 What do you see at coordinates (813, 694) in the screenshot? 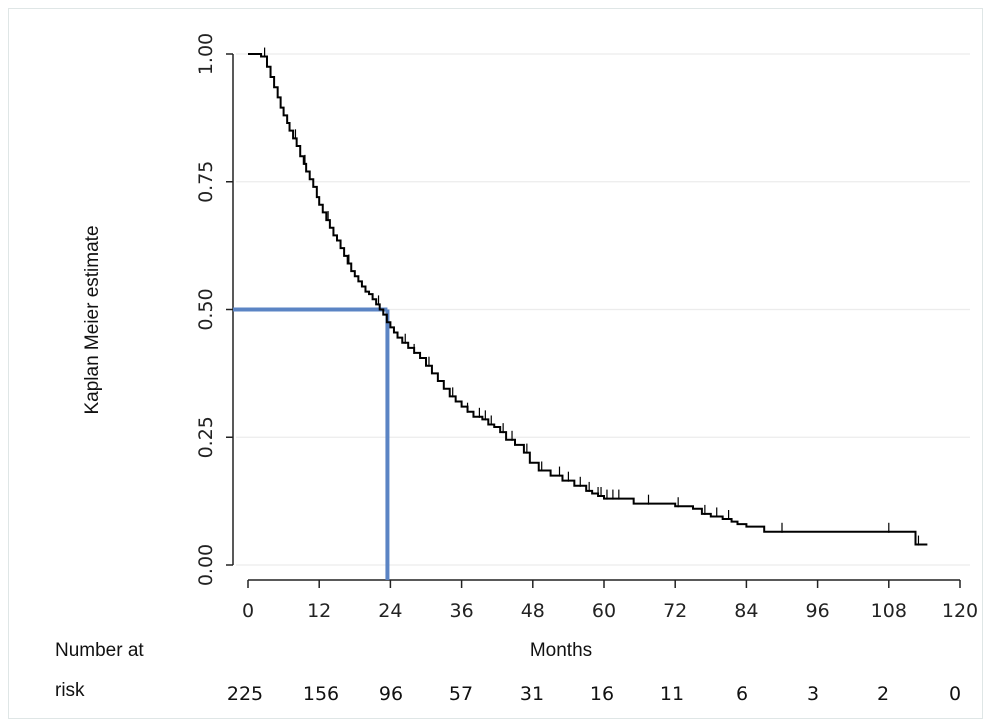
I see `risk-count-8: 3` at bounding box center [813, 694].